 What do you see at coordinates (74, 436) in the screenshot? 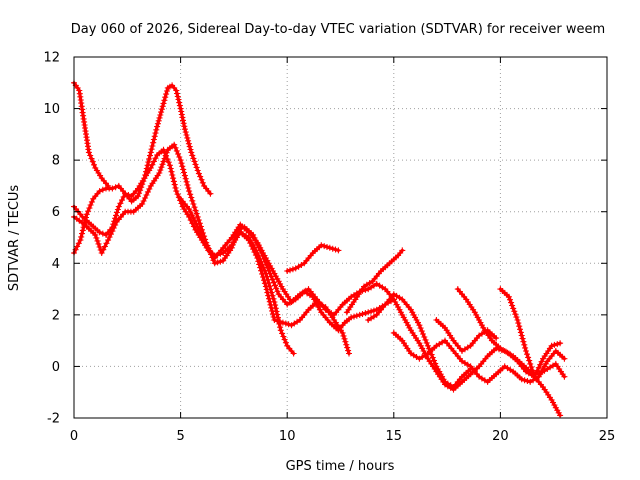
I see `x-tick-label: 0` at bounding box center [74, 436].